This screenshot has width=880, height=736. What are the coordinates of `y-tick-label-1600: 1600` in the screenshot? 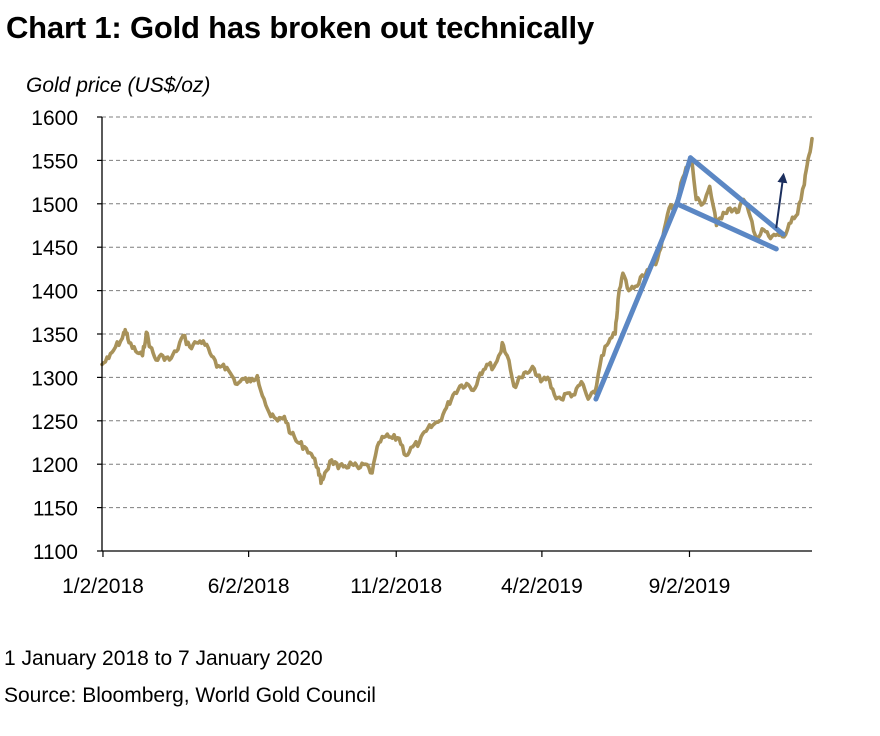 It's located at (54, 118).